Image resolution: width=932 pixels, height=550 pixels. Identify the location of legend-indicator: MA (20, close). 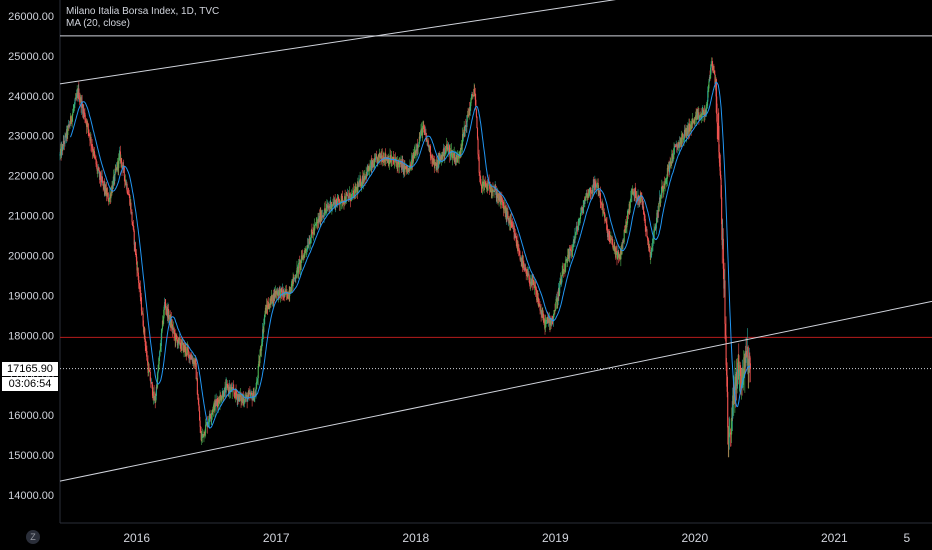
(98, 23).